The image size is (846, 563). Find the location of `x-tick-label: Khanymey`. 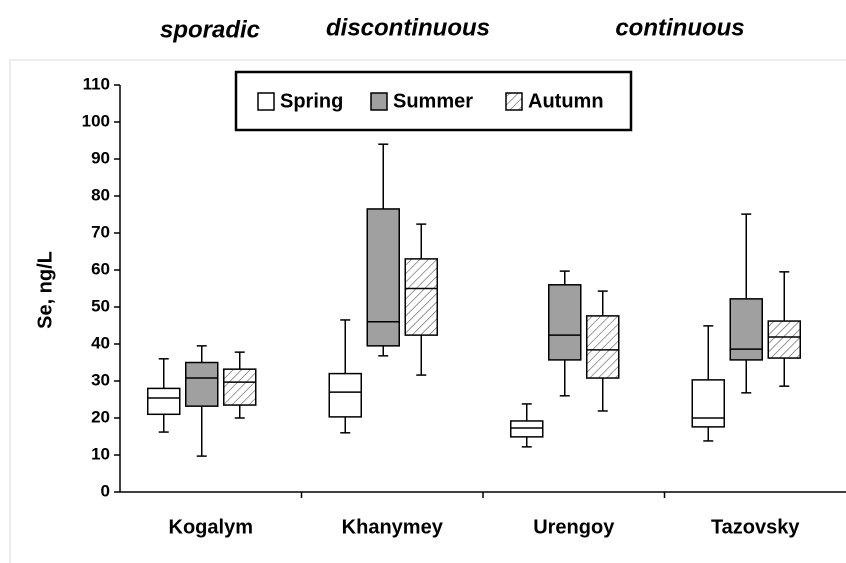

x-tick-label: Khanymey is located at coordinates (393, 527).